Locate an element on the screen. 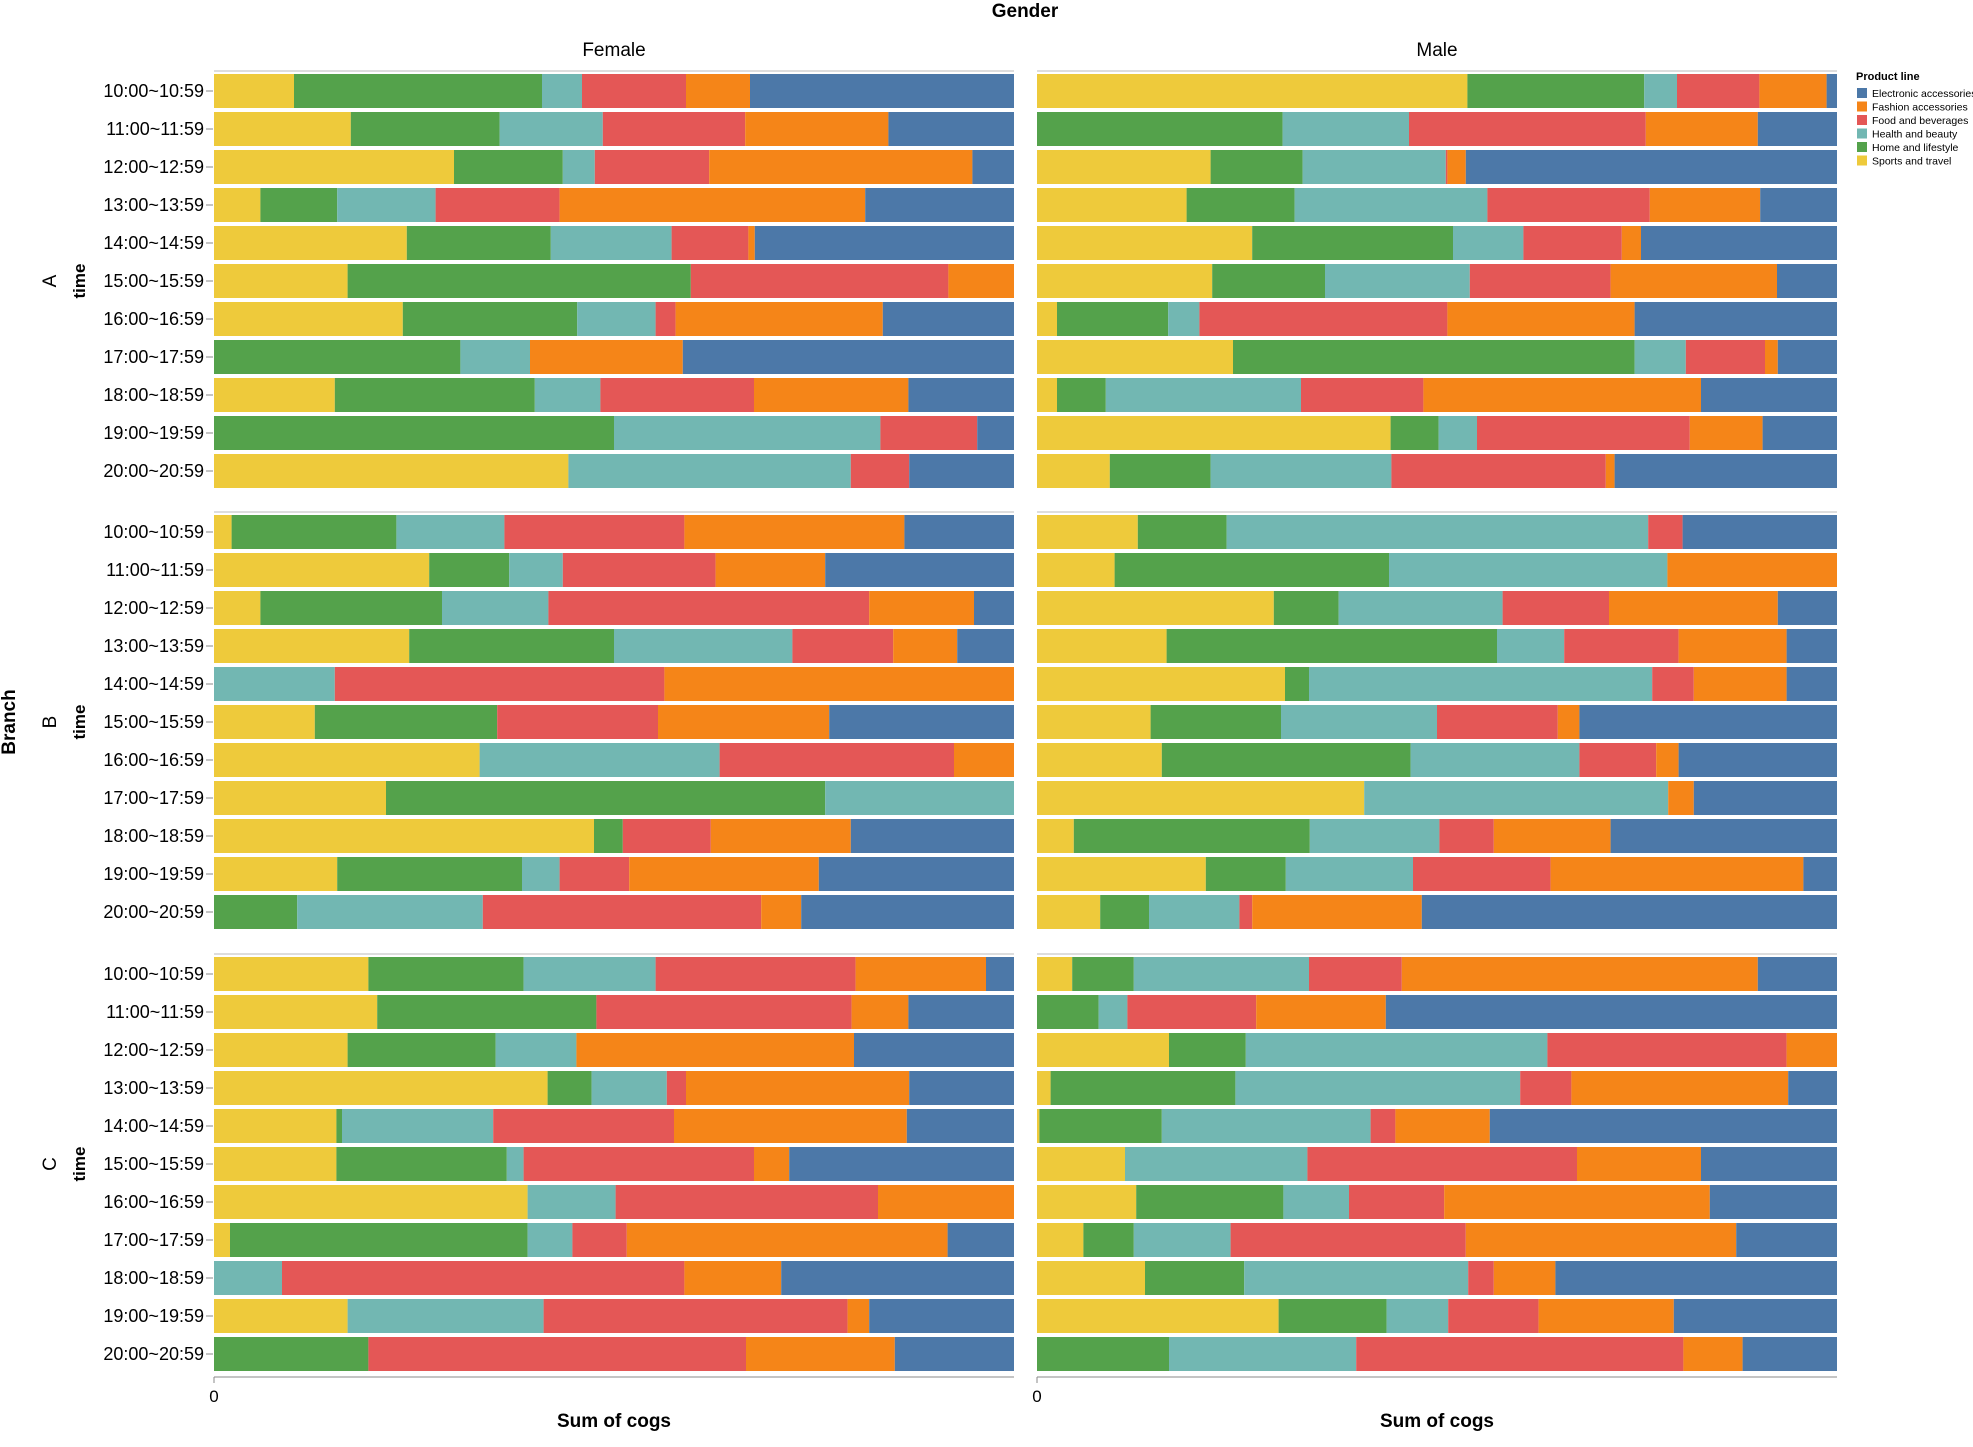 This screenshot has height=1447, width=1973. legend-label: Home and lifestyle is located at coordinates (1915, 148).